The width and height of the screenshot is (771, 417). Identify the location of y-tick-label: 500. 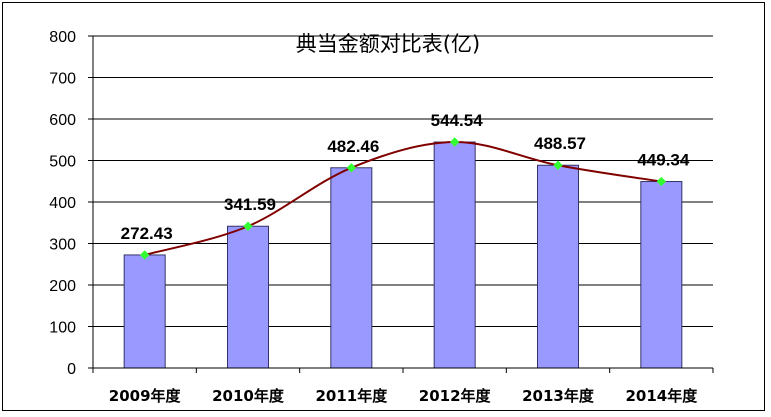
(62, 162).